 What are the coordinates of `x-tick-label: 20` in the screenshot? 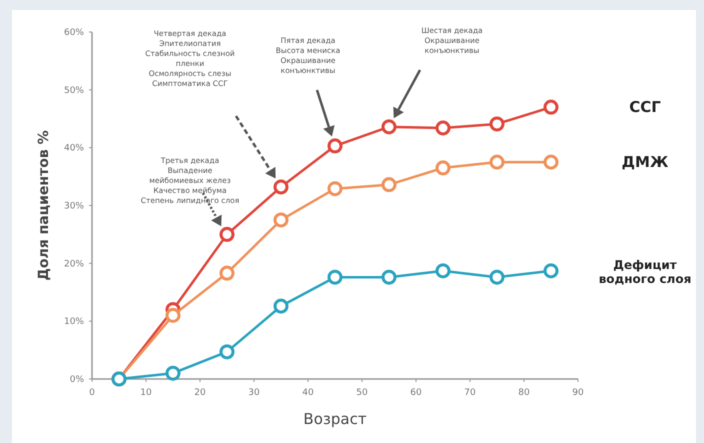 It's located at (200, 393).